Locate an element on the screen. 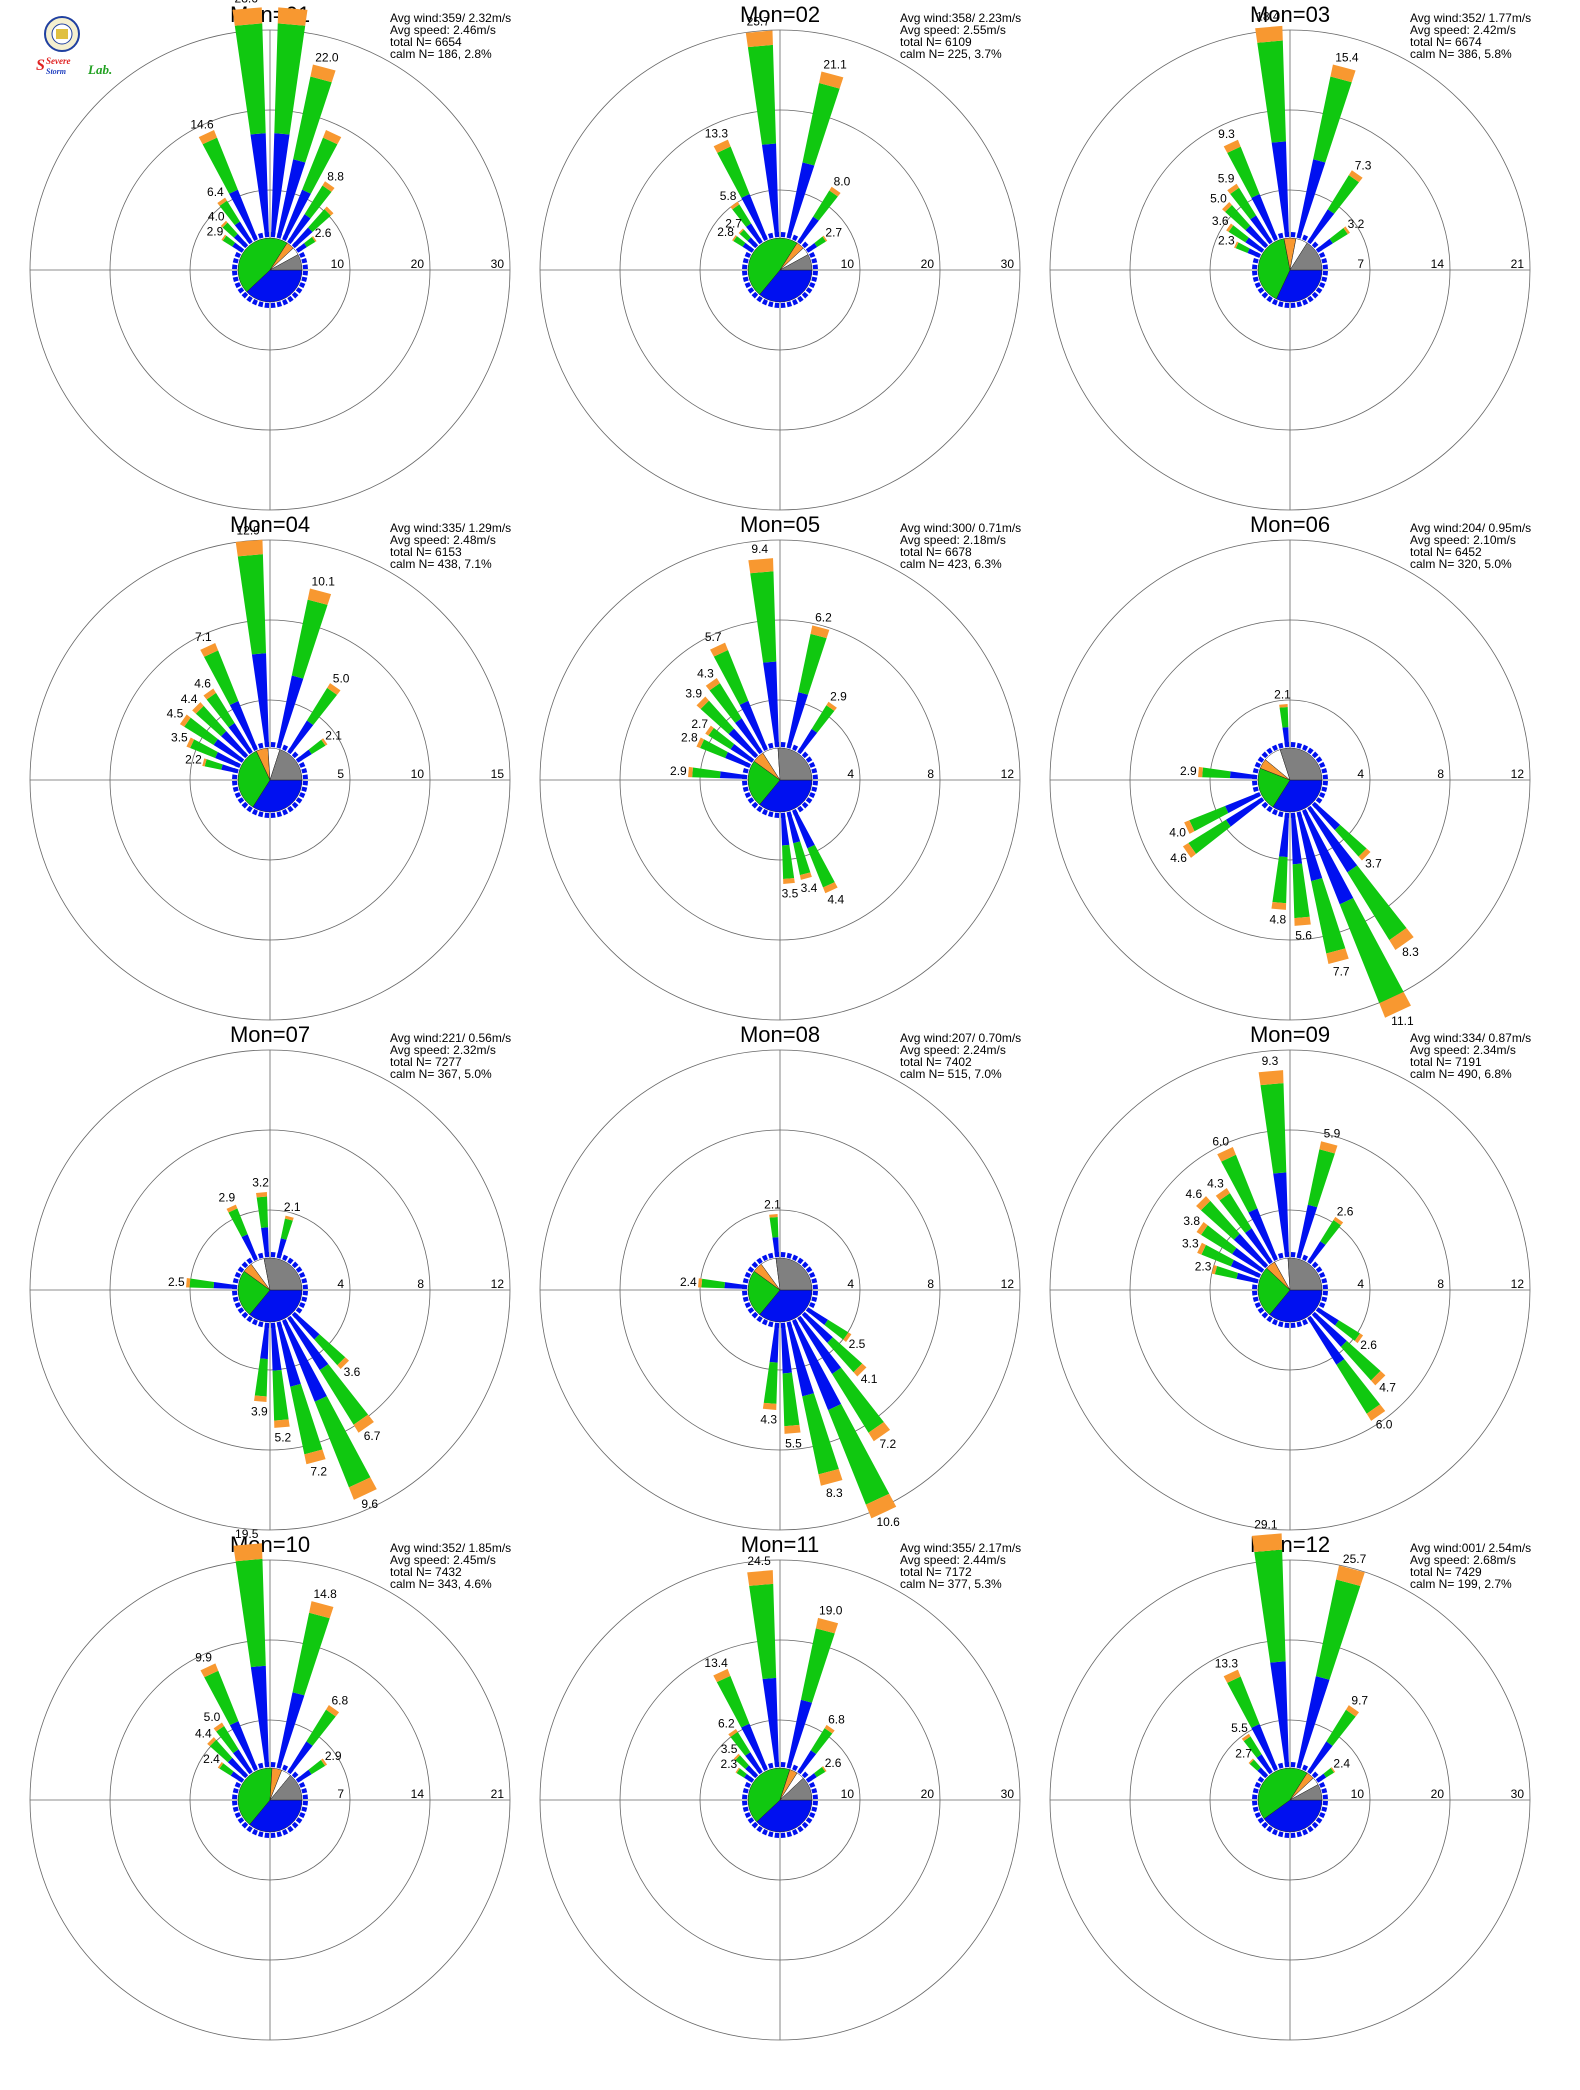 The width and height of the screenshot is (1580, 2090). stat-total-n: total N= 7172 is located at coordinates (936, 1572).